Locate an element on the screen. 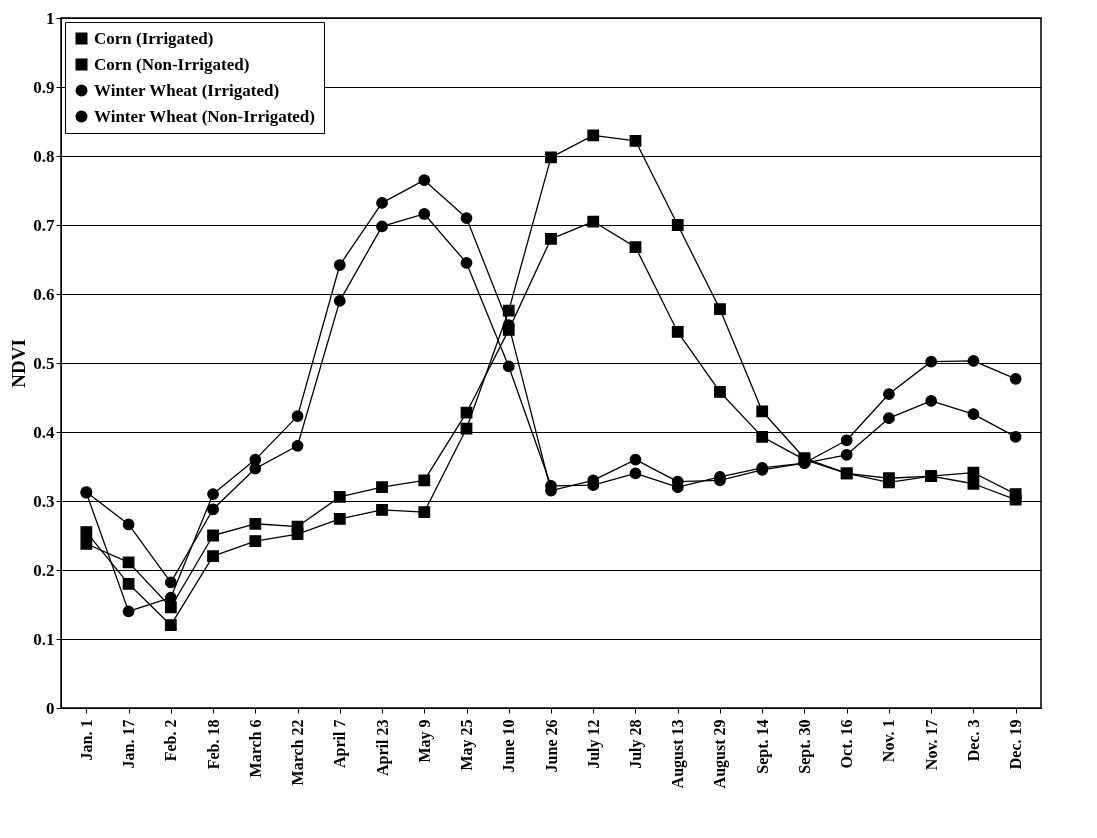 This screenshot has width=1097, height=838. x-tick-label: Sept. 14 is located at coordinates (762, 746).